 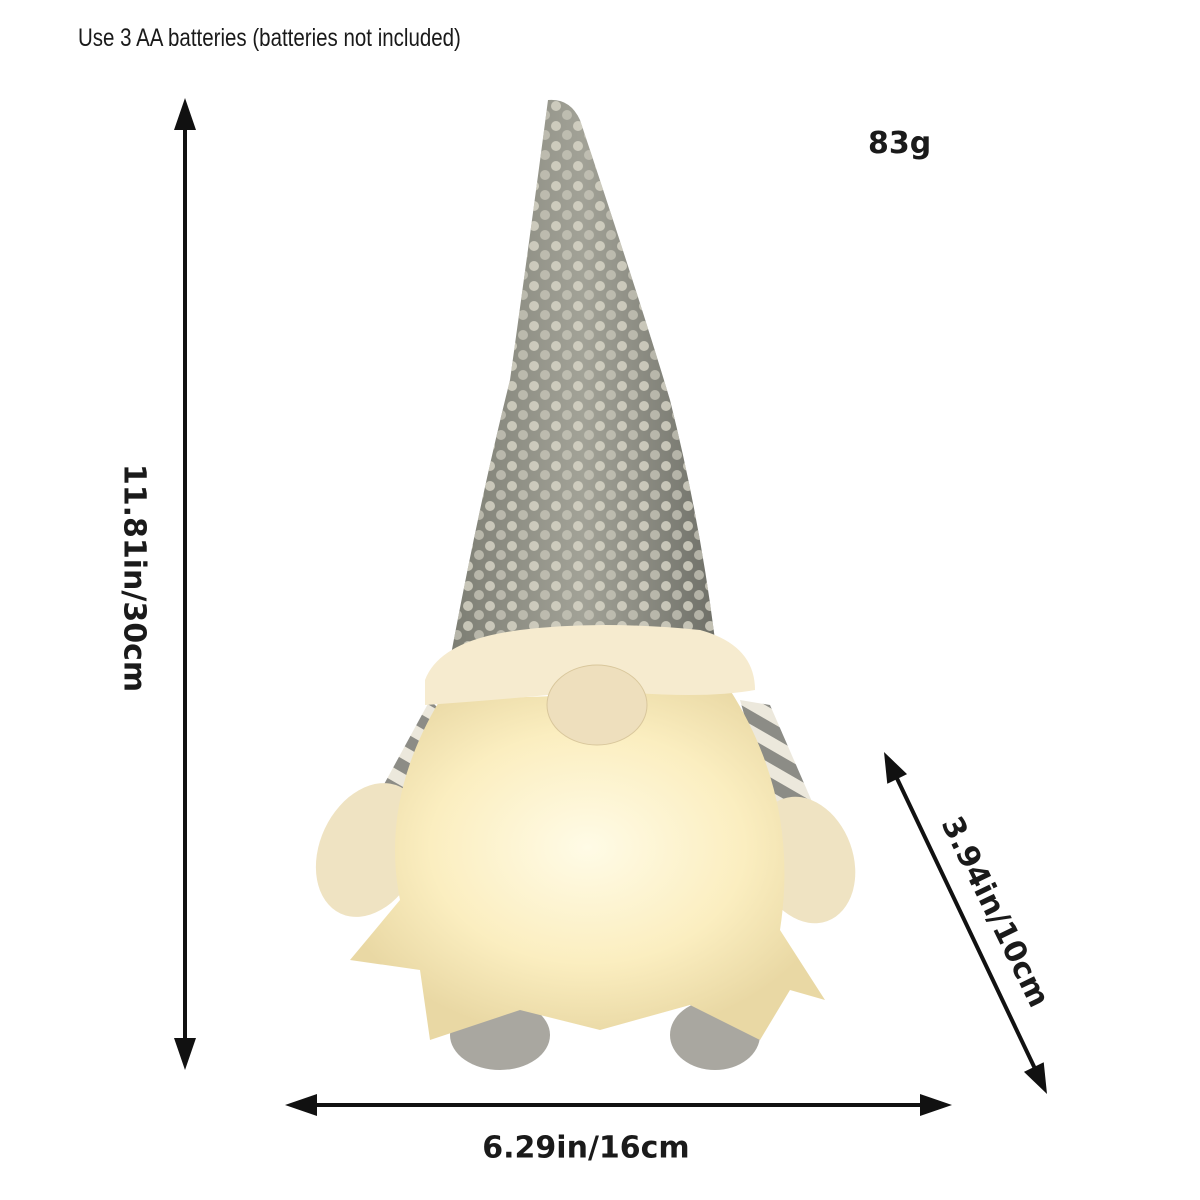 What do you see at coordinates (134, 578) in the screenshot?
I see `height-label: 11.81in/30cm` at bounding box center [134, 578].